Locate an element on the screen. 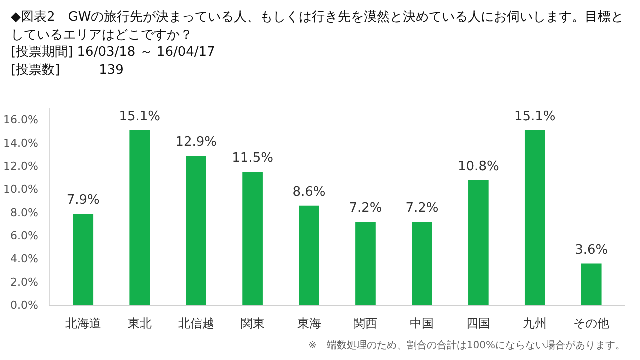 Image resolution: width=640 pixels, height=360 pixels. x-tick-label: 東北 is located at coordinates (140, 323).